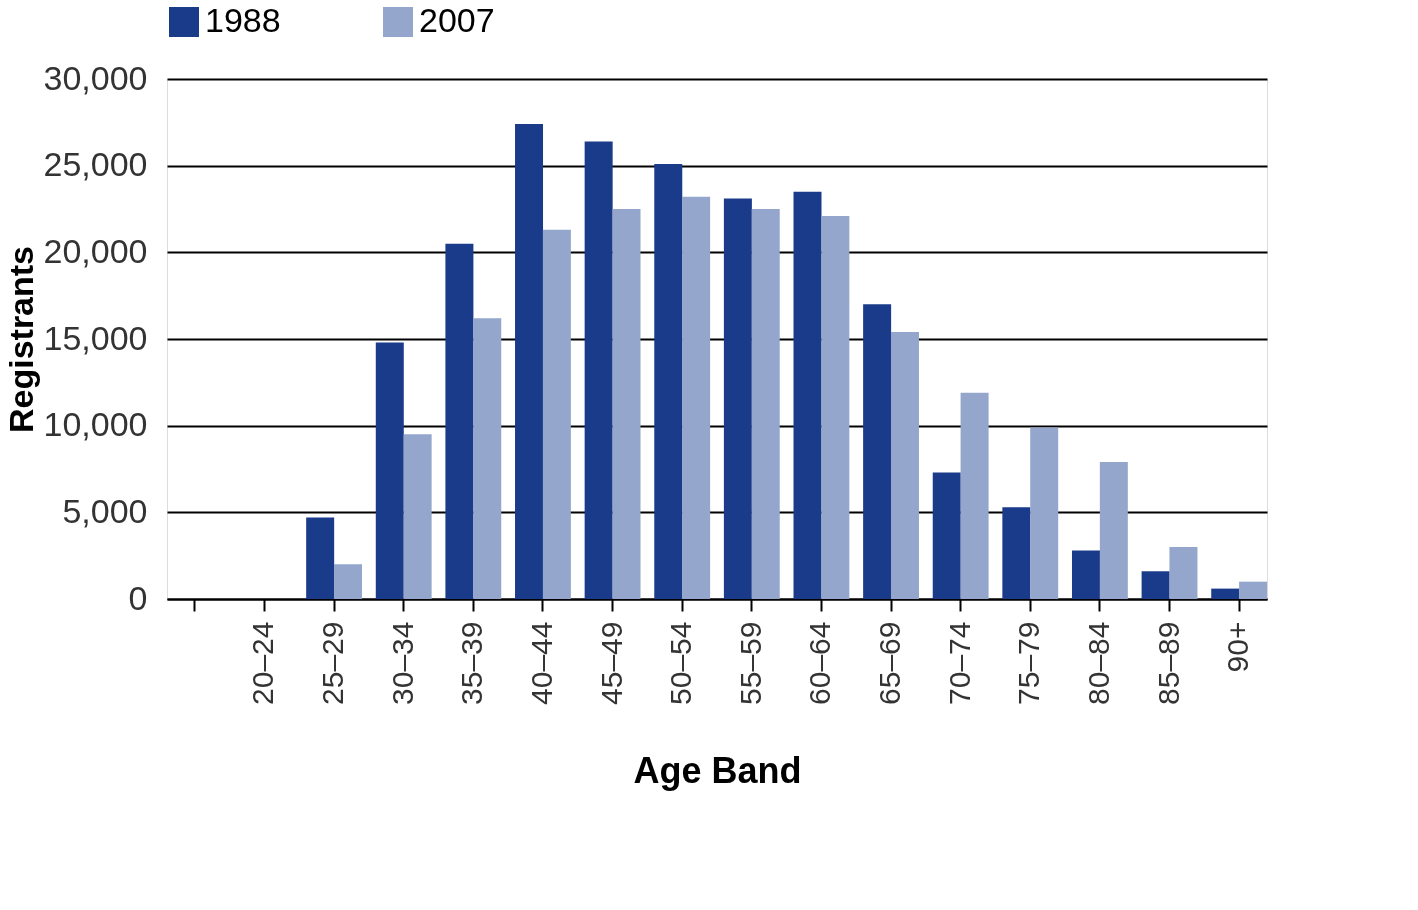  What do you see at coordinates (243, 20) in the screenshot?
I see `legend-label: 1988` at bounding box center [243, 20].